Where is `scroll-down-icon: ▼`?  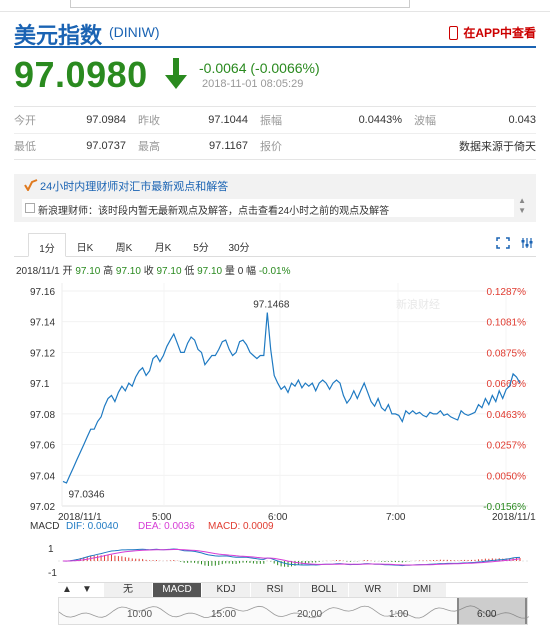
scroll-down-icon: ▼ is located at coordinates (522, 210).